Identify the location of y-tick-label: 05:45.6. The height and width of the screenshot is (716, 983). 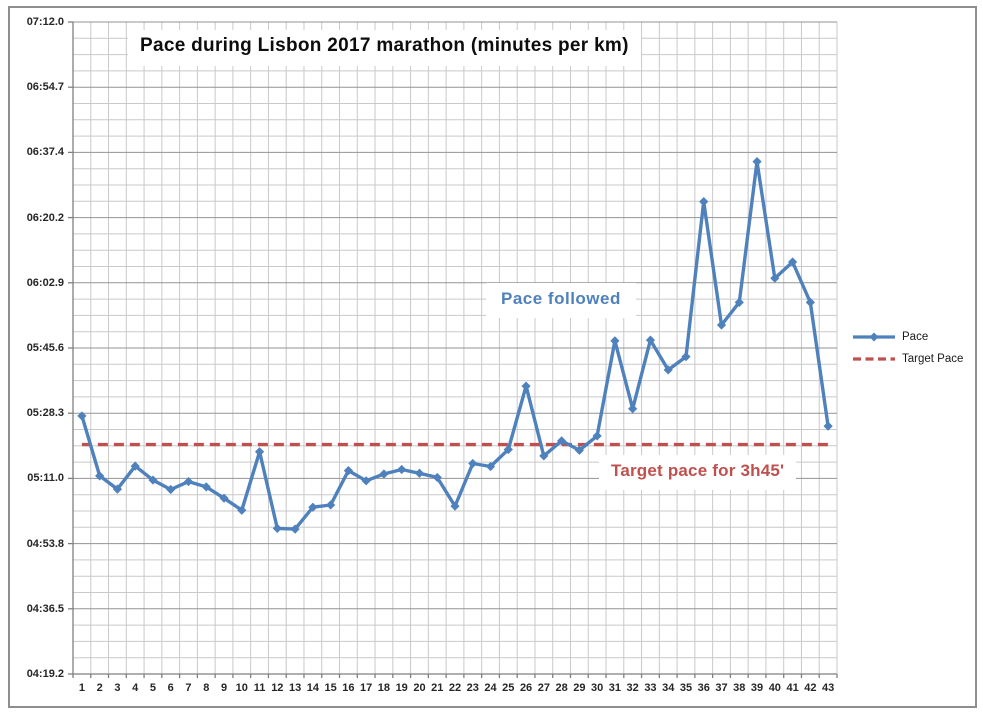
(45, 348).